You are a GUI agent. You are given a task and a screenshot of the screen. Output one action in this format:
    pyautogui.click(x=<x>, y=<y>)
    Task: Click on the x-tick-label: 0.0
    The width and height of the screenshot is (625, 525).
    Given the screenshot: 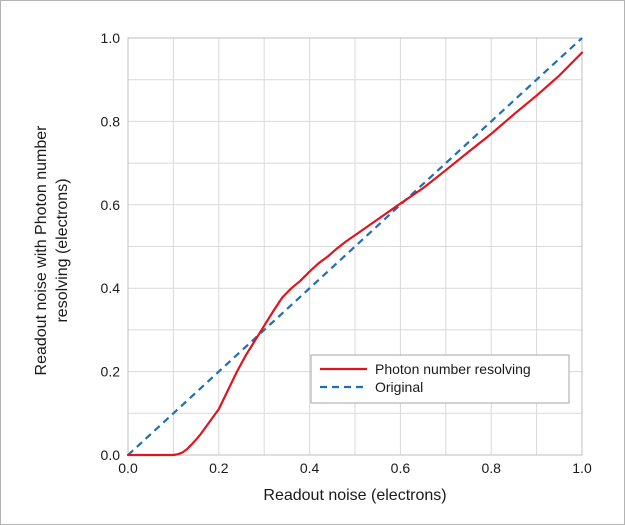 What is the action you would take?
    pyautogui.click(x=128, y=468)
    